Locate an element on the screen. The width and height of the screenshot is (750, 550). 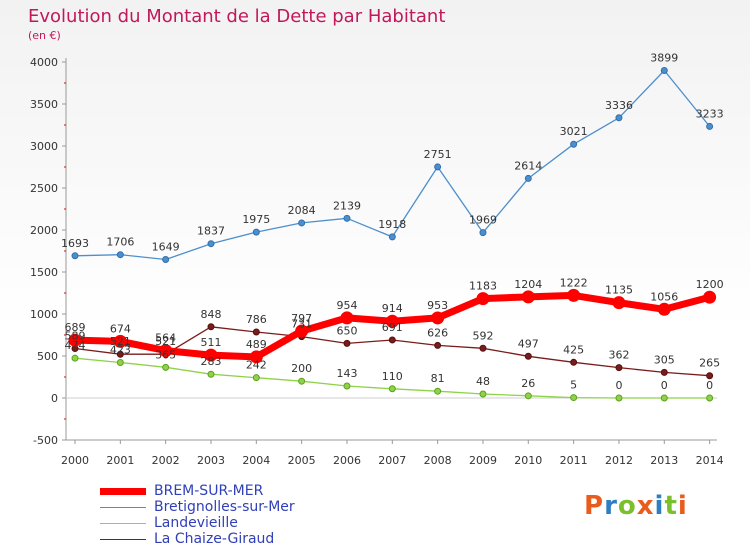
data-label: 362 is located at coordinates (618, 355).